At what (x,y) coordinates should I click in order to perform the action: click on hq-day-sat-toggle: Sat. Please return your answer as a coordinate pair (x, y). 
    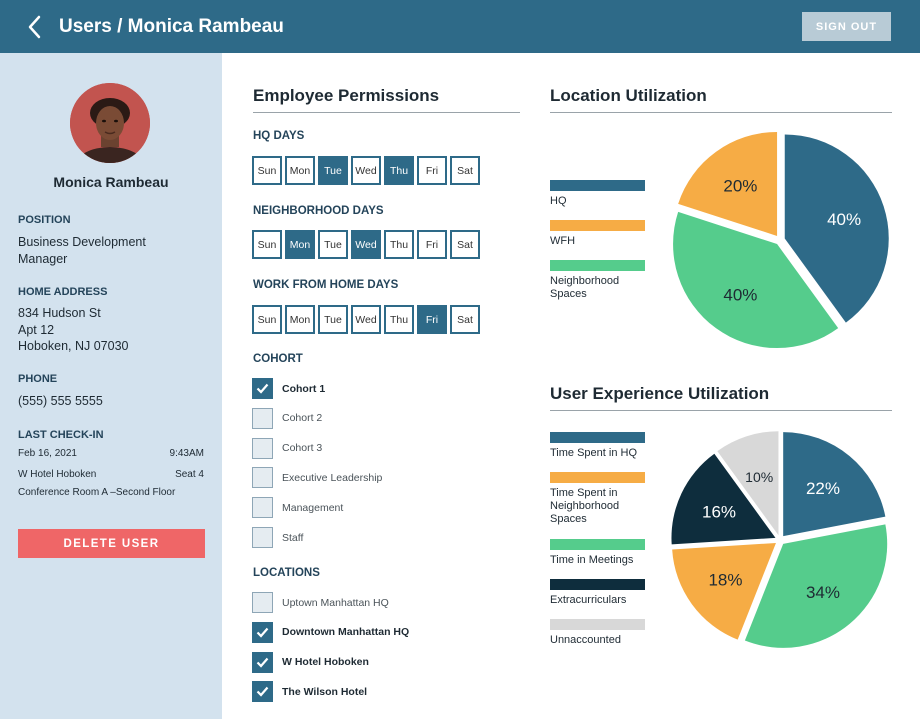
    Looking at the image, I should click on (465, 170).